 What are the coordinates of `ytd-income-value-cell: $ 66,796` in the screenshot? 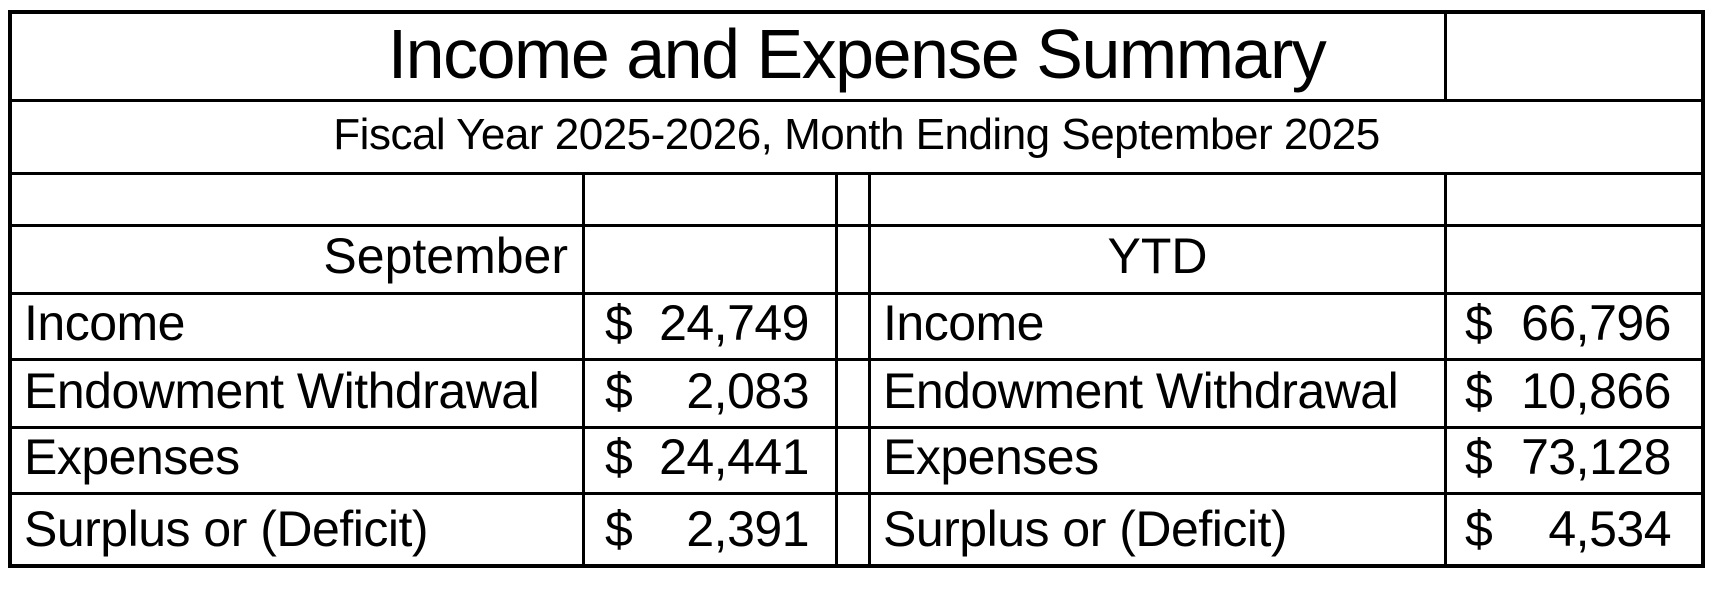 It's located at (1572, 326).